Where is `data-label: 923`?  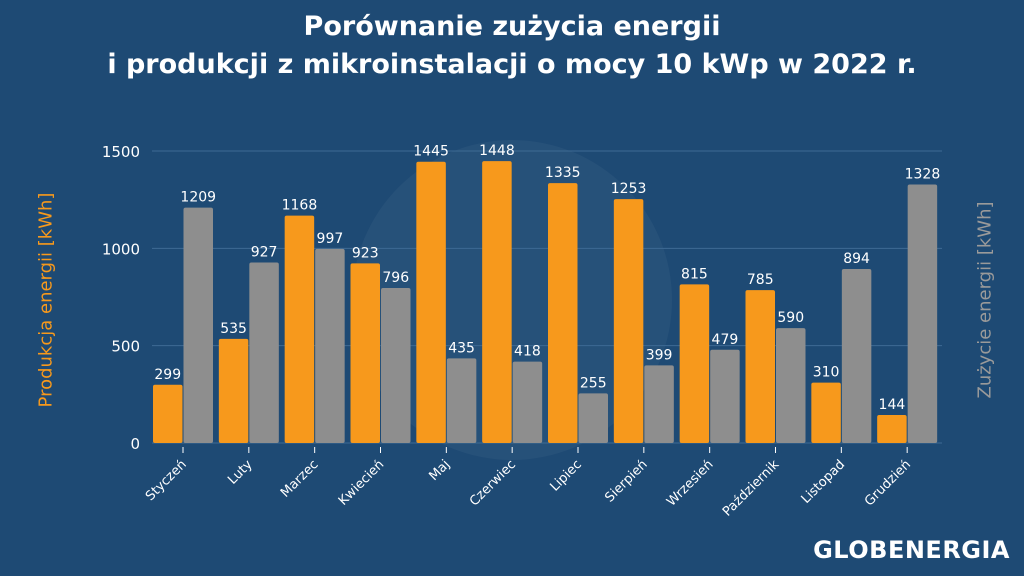 data-label: 923 is located at coordinates (365, 253).